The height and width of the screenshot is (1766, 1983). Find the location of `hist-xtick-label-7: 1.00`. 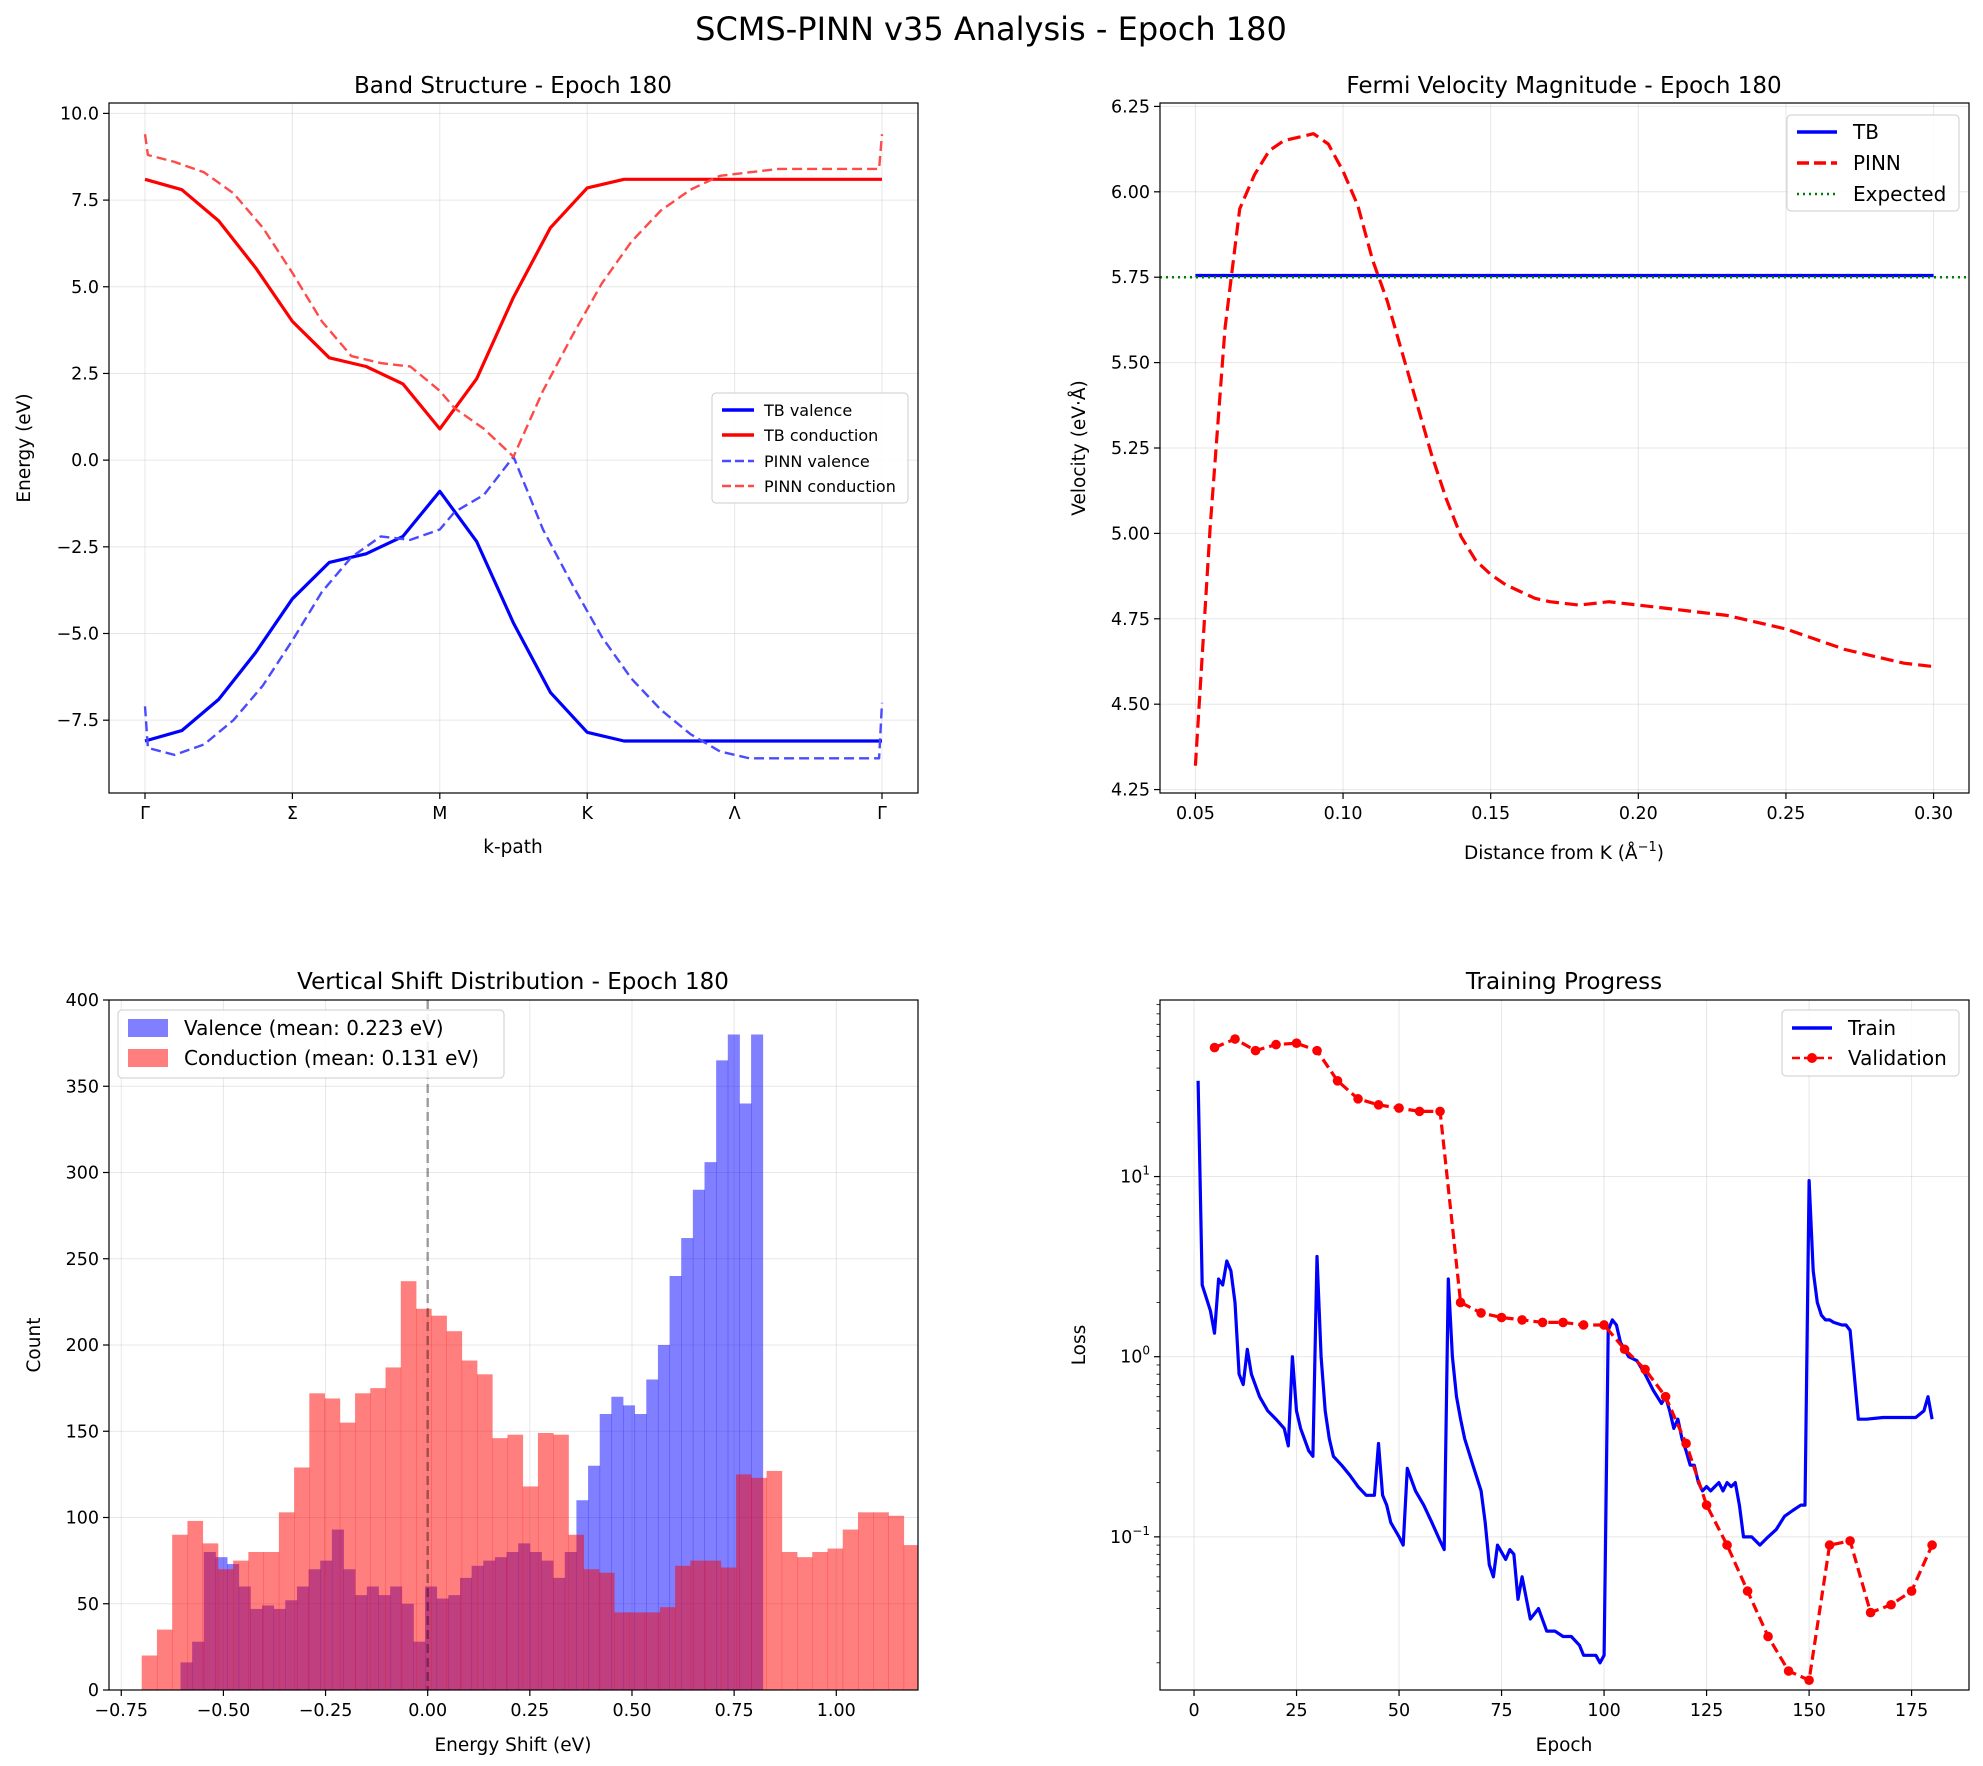

hist-xtick-label-7: 1.00 is located at coordinates (836, 1711).